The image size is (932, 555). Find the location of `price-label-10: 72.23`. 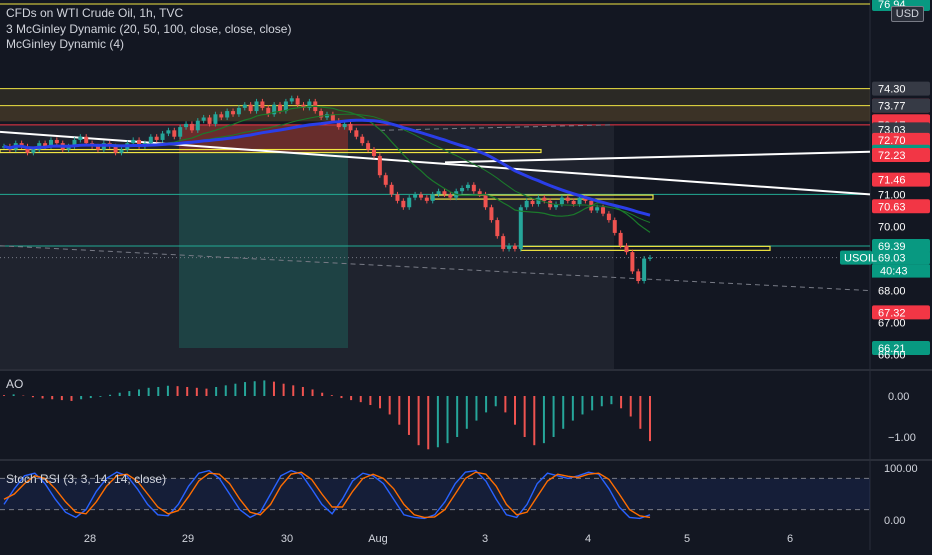

price-label-10: 72.23 is located at coordinates (901, 155).